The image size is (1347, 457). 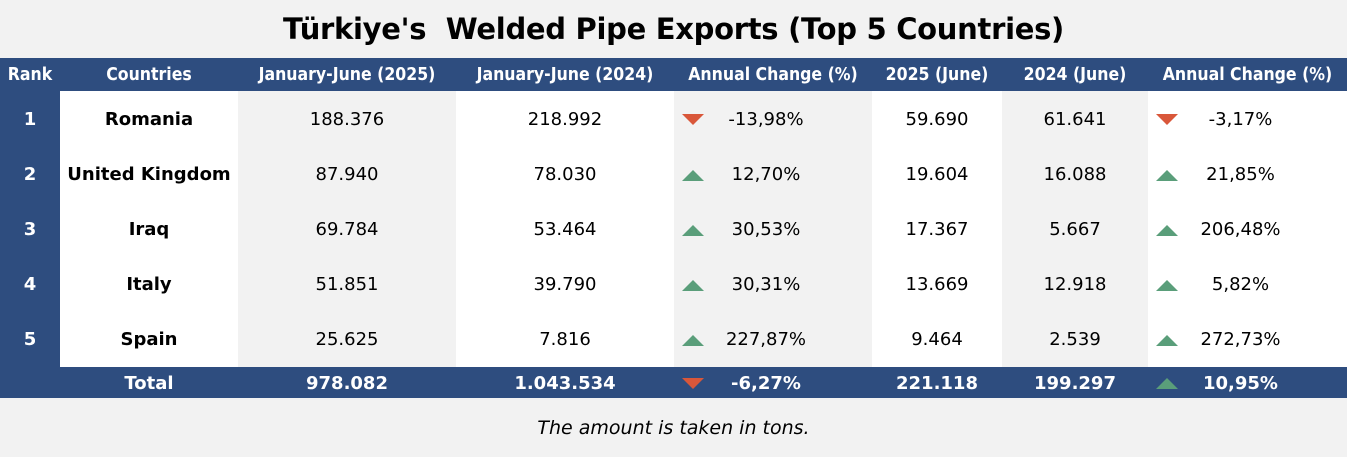 What do you see at coordinates (30, 119) in the screenshot?
I see `rank-cell: 1` at bounding box center [30, 119].